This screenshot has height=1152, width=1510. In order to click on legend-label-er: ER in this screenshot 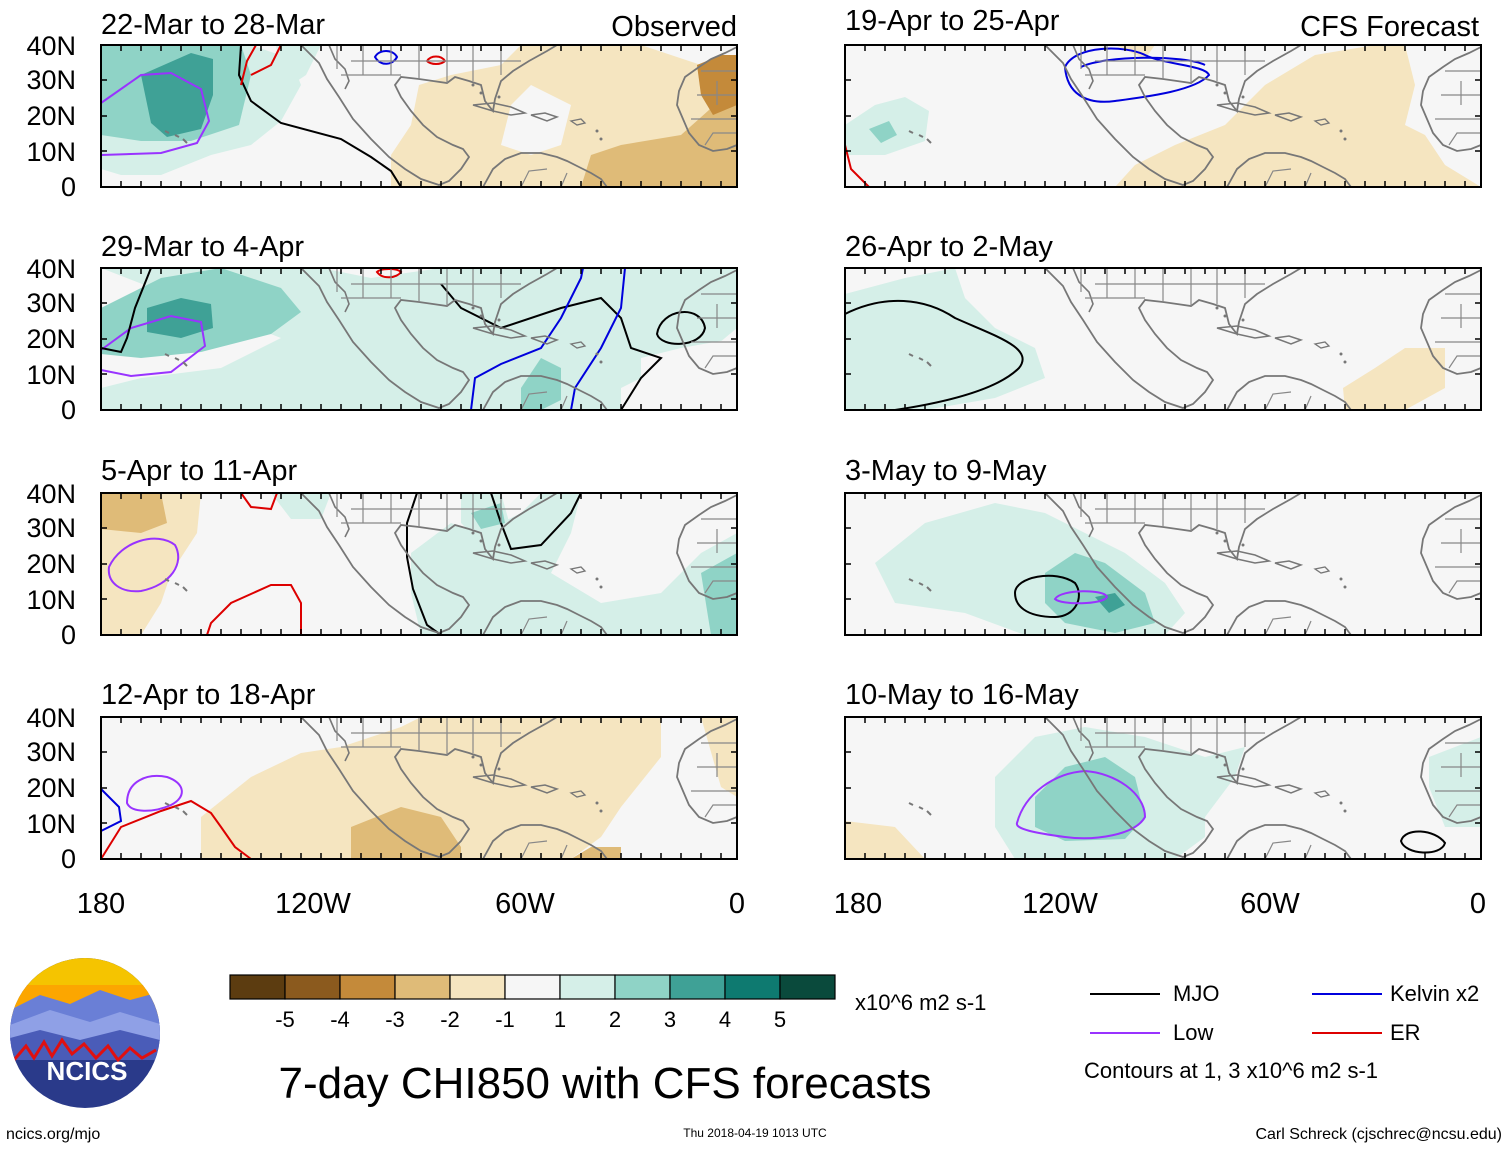, I will do `click(1405, 1032)`.